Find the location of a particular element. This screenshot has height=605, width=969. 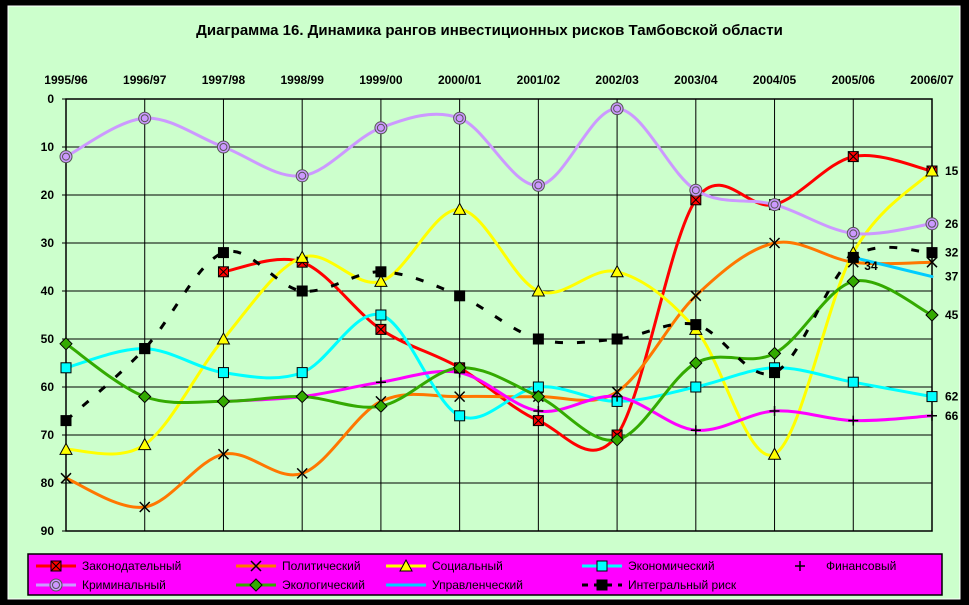

legend-label: Политический is located at coordinates (321, 566).